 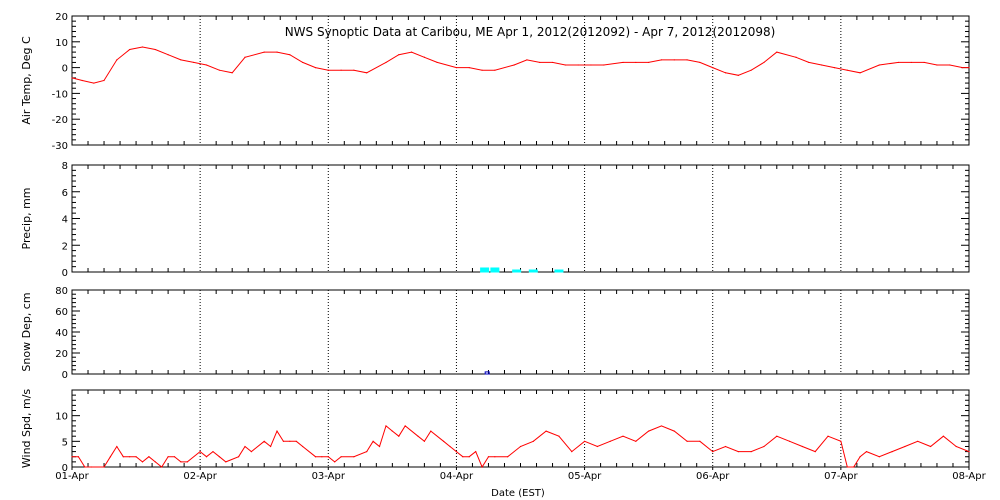 What do you see at coordinates (61, 417) in the screenshot?
I see `y-tick-label: 10` at bounding box center [61, 417].